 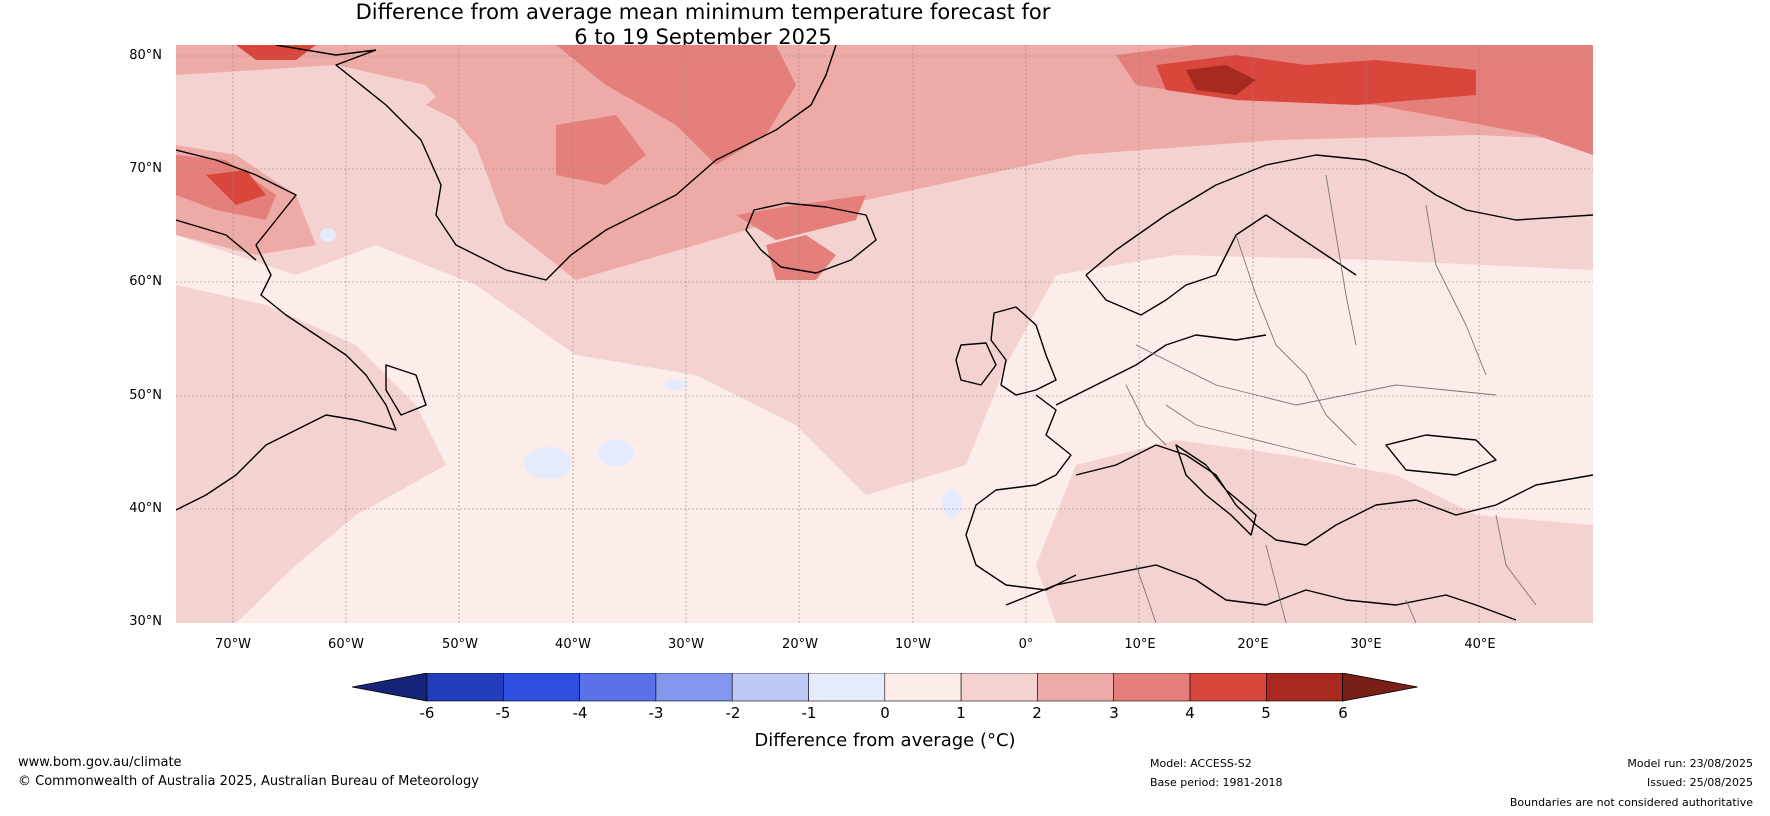 I want to click on colorbar, so click(x=885, y=687).